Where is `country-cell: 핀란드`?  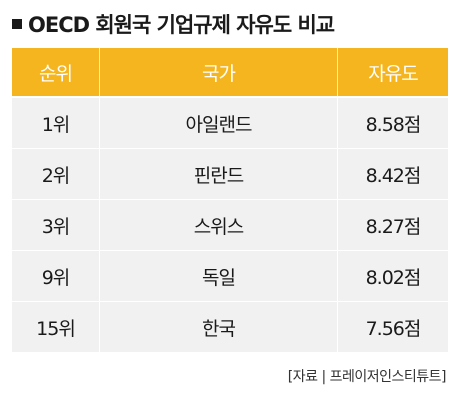 country-cell: 핀란드 is located at coordinates (219, 174).